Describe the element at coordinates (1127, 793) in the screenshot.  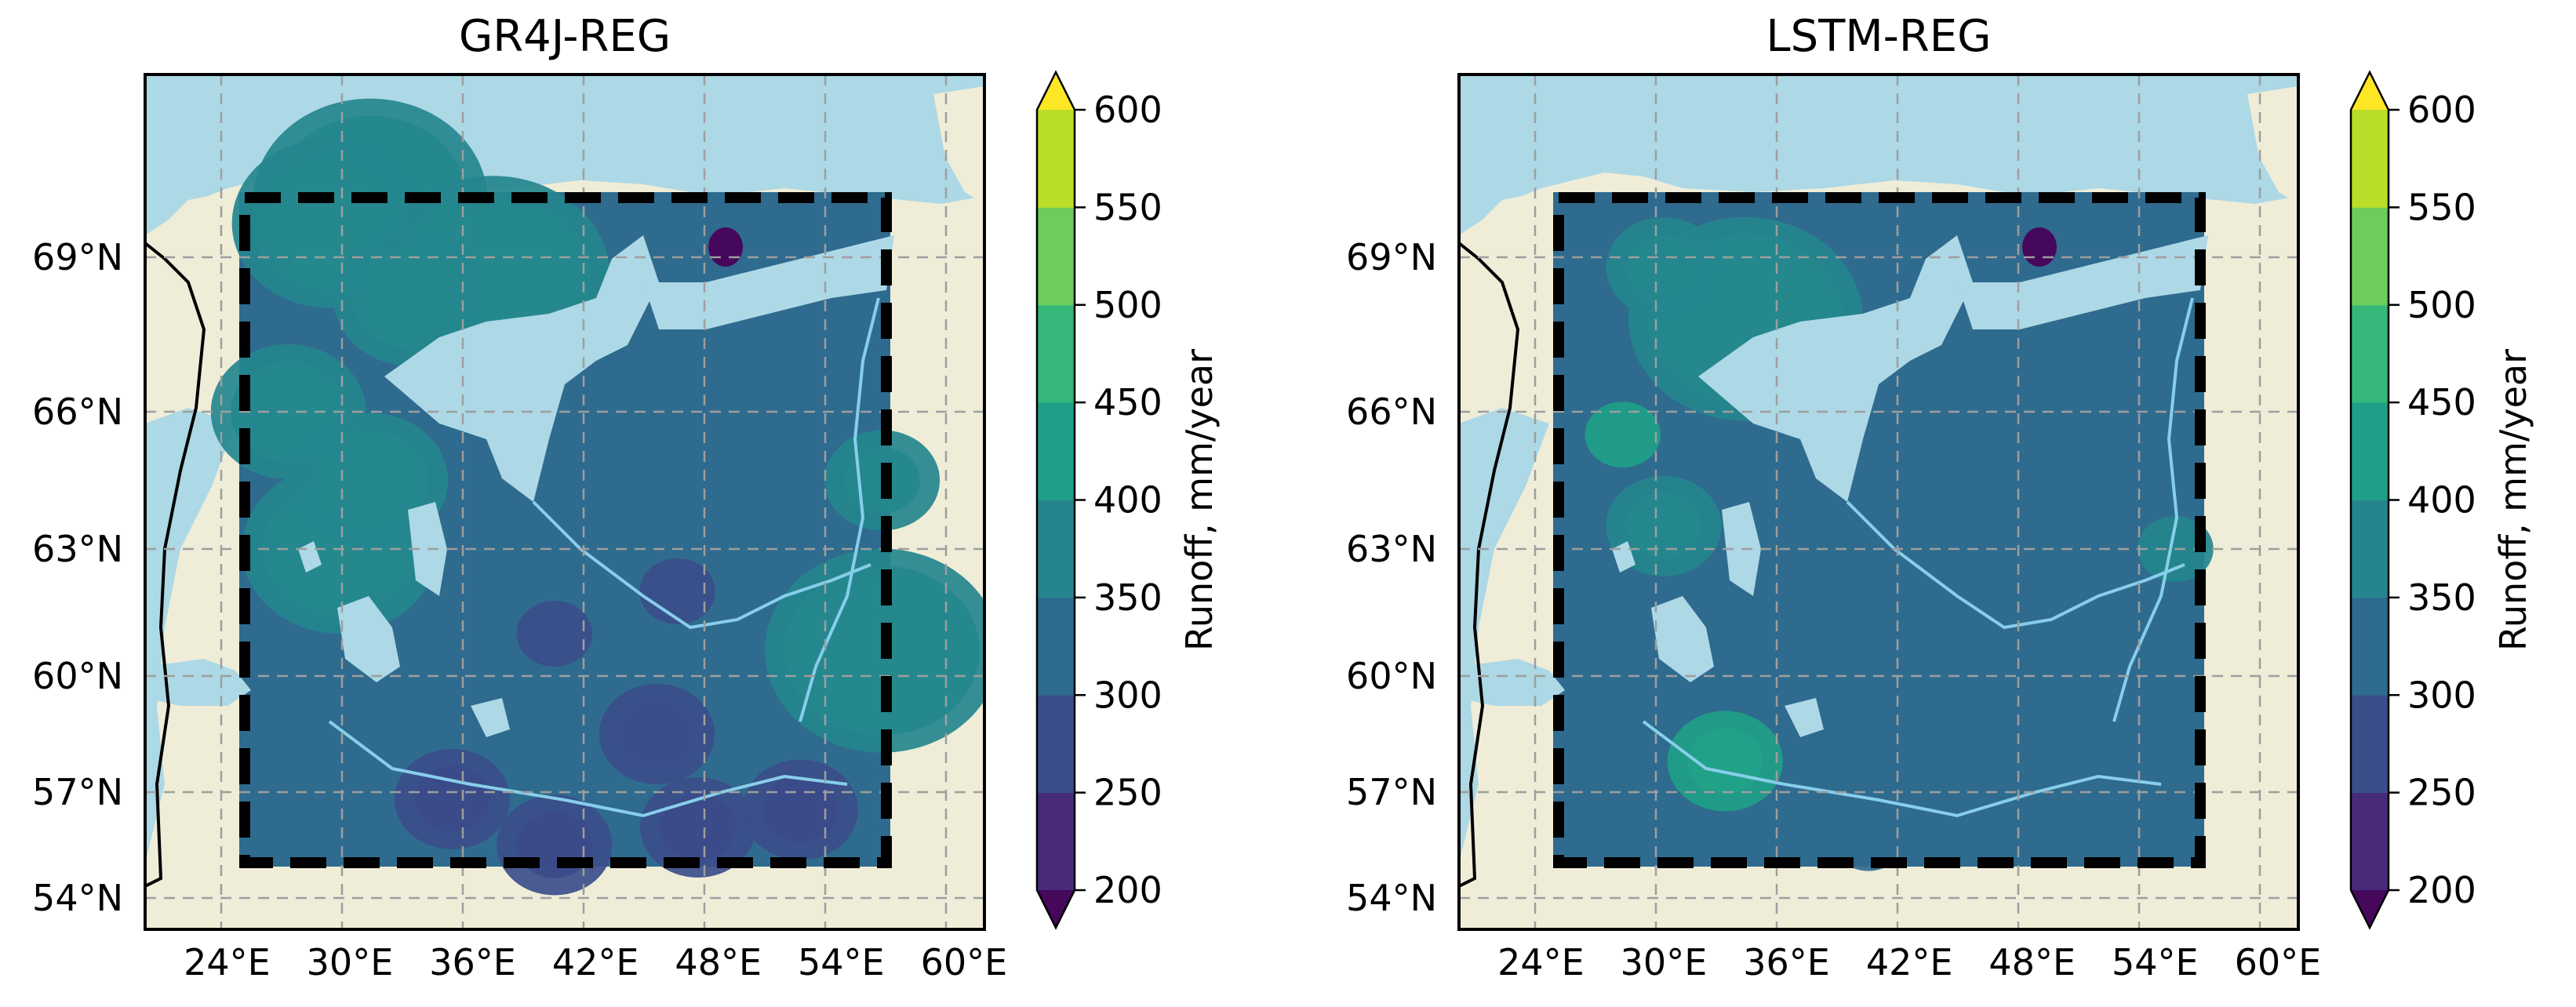
I see `colorbar-tick-label: 250` at that location.